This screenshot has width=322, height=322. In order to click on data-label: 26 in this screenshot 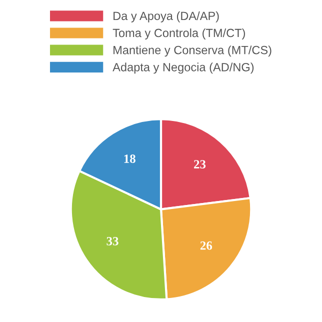, I will do `click(206, 245)`.